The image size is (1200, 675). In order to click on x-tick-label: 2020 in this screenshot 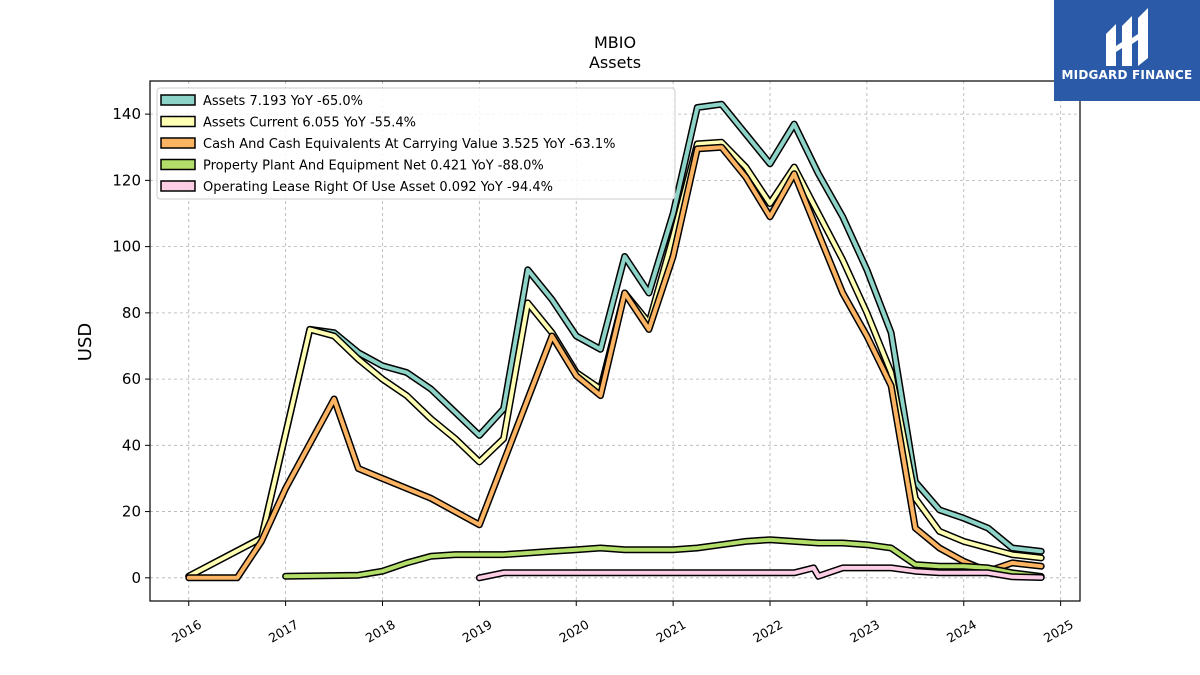, I will do `click(573, 631)`.